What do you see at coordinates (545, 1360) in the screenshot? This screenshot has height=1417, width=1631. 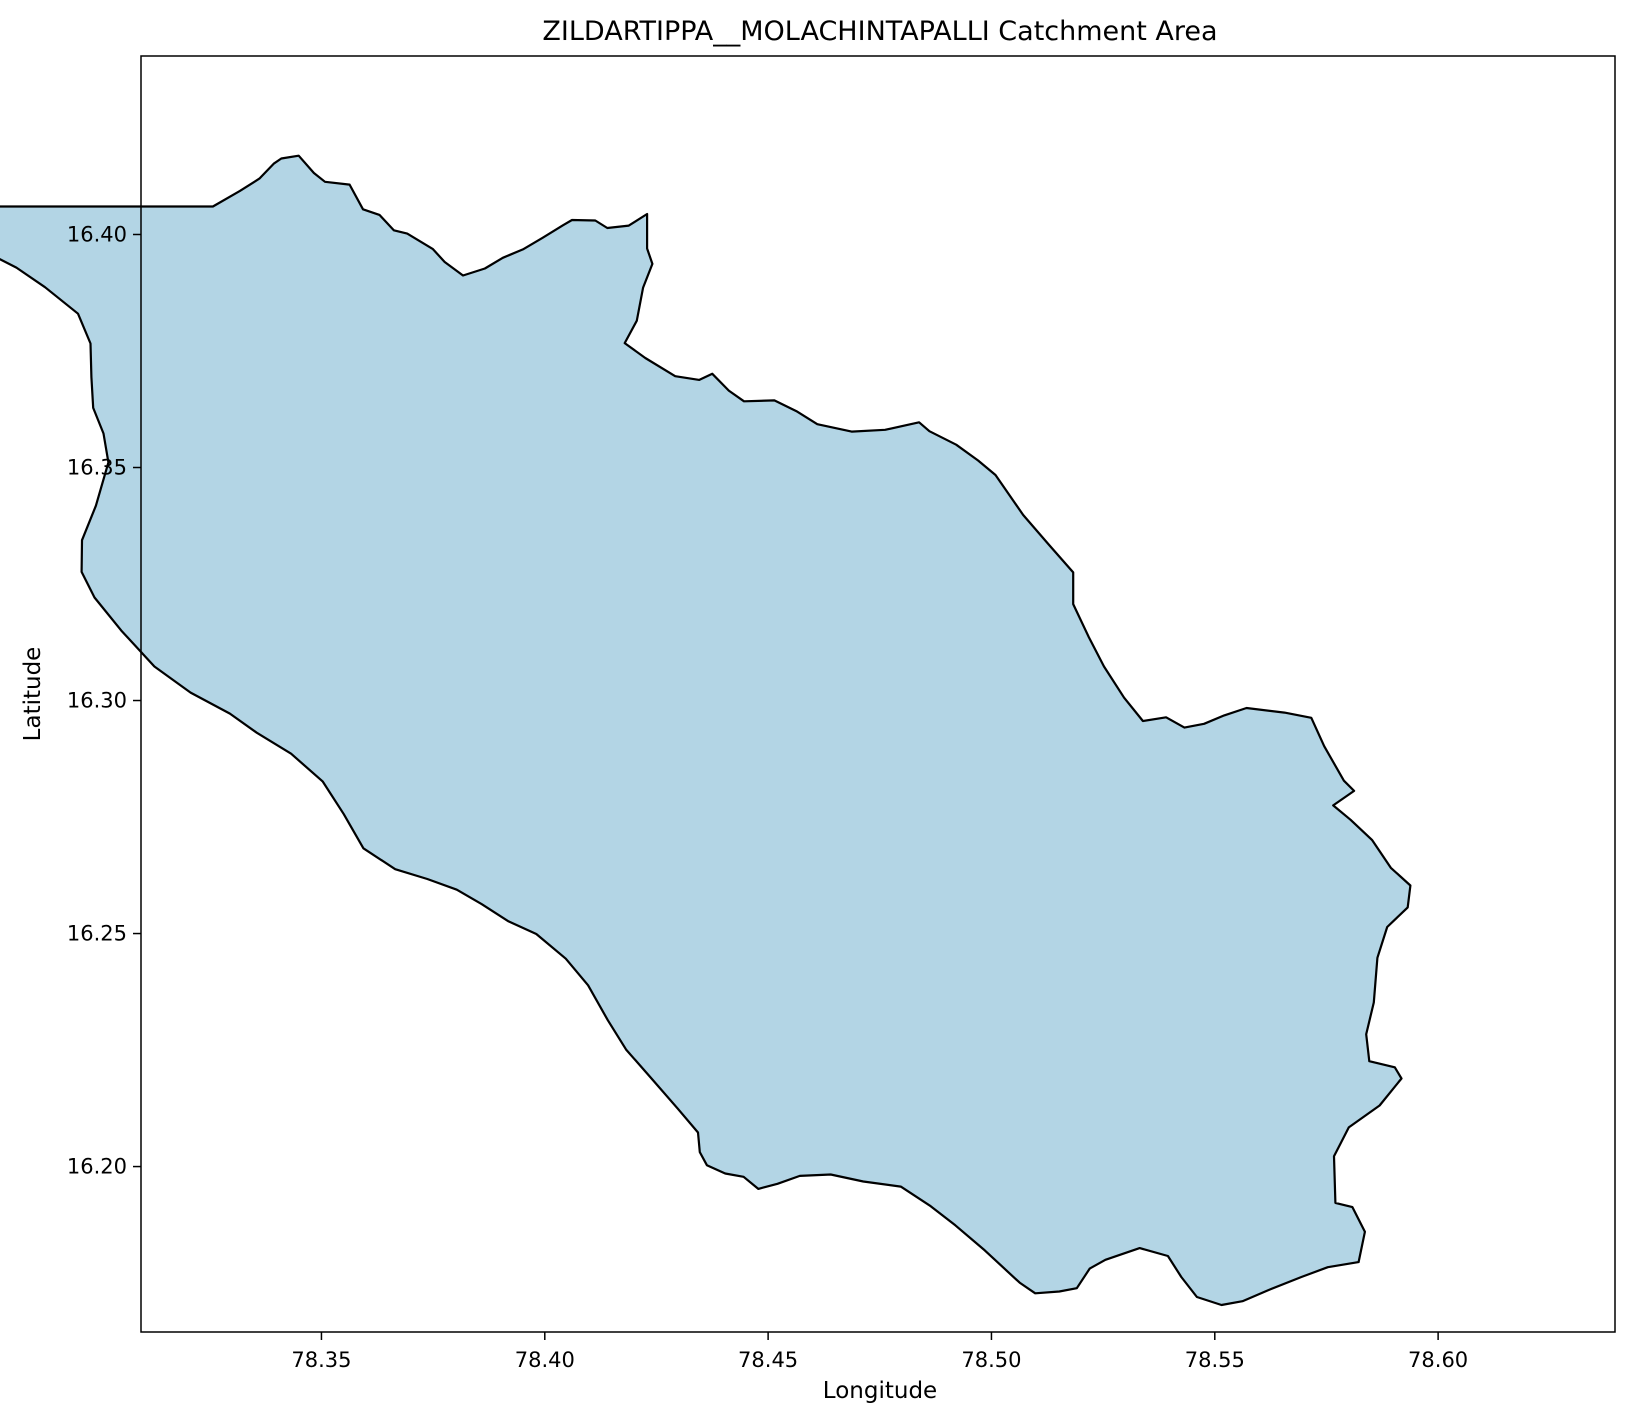 I see `x-tick-label: 78.40` at bounding box center [545, 1360].